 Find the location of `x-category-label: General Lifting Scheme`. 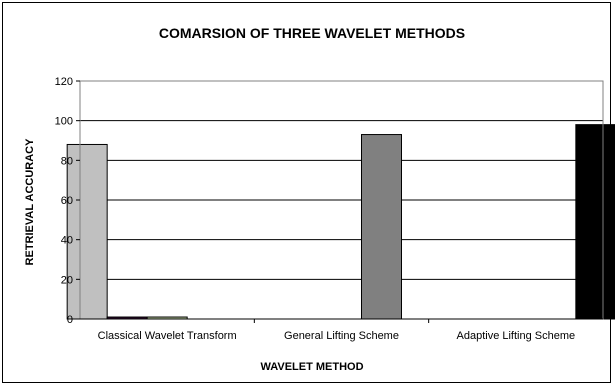

x-category-label: General Lifting Scheme is located at coordinates (341, 336).